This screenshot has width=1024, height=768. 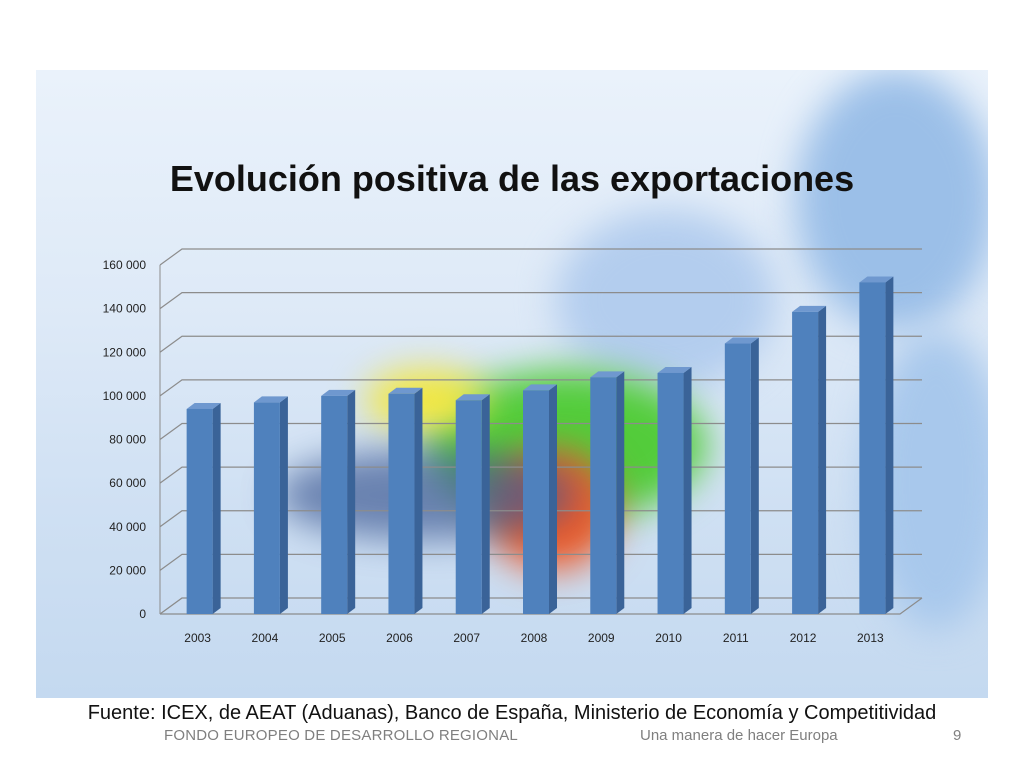 What do you see at coordinates (870, 638) in the screenshot?
I see `x-tick-label: 2013` at bounding box center [870, 638].